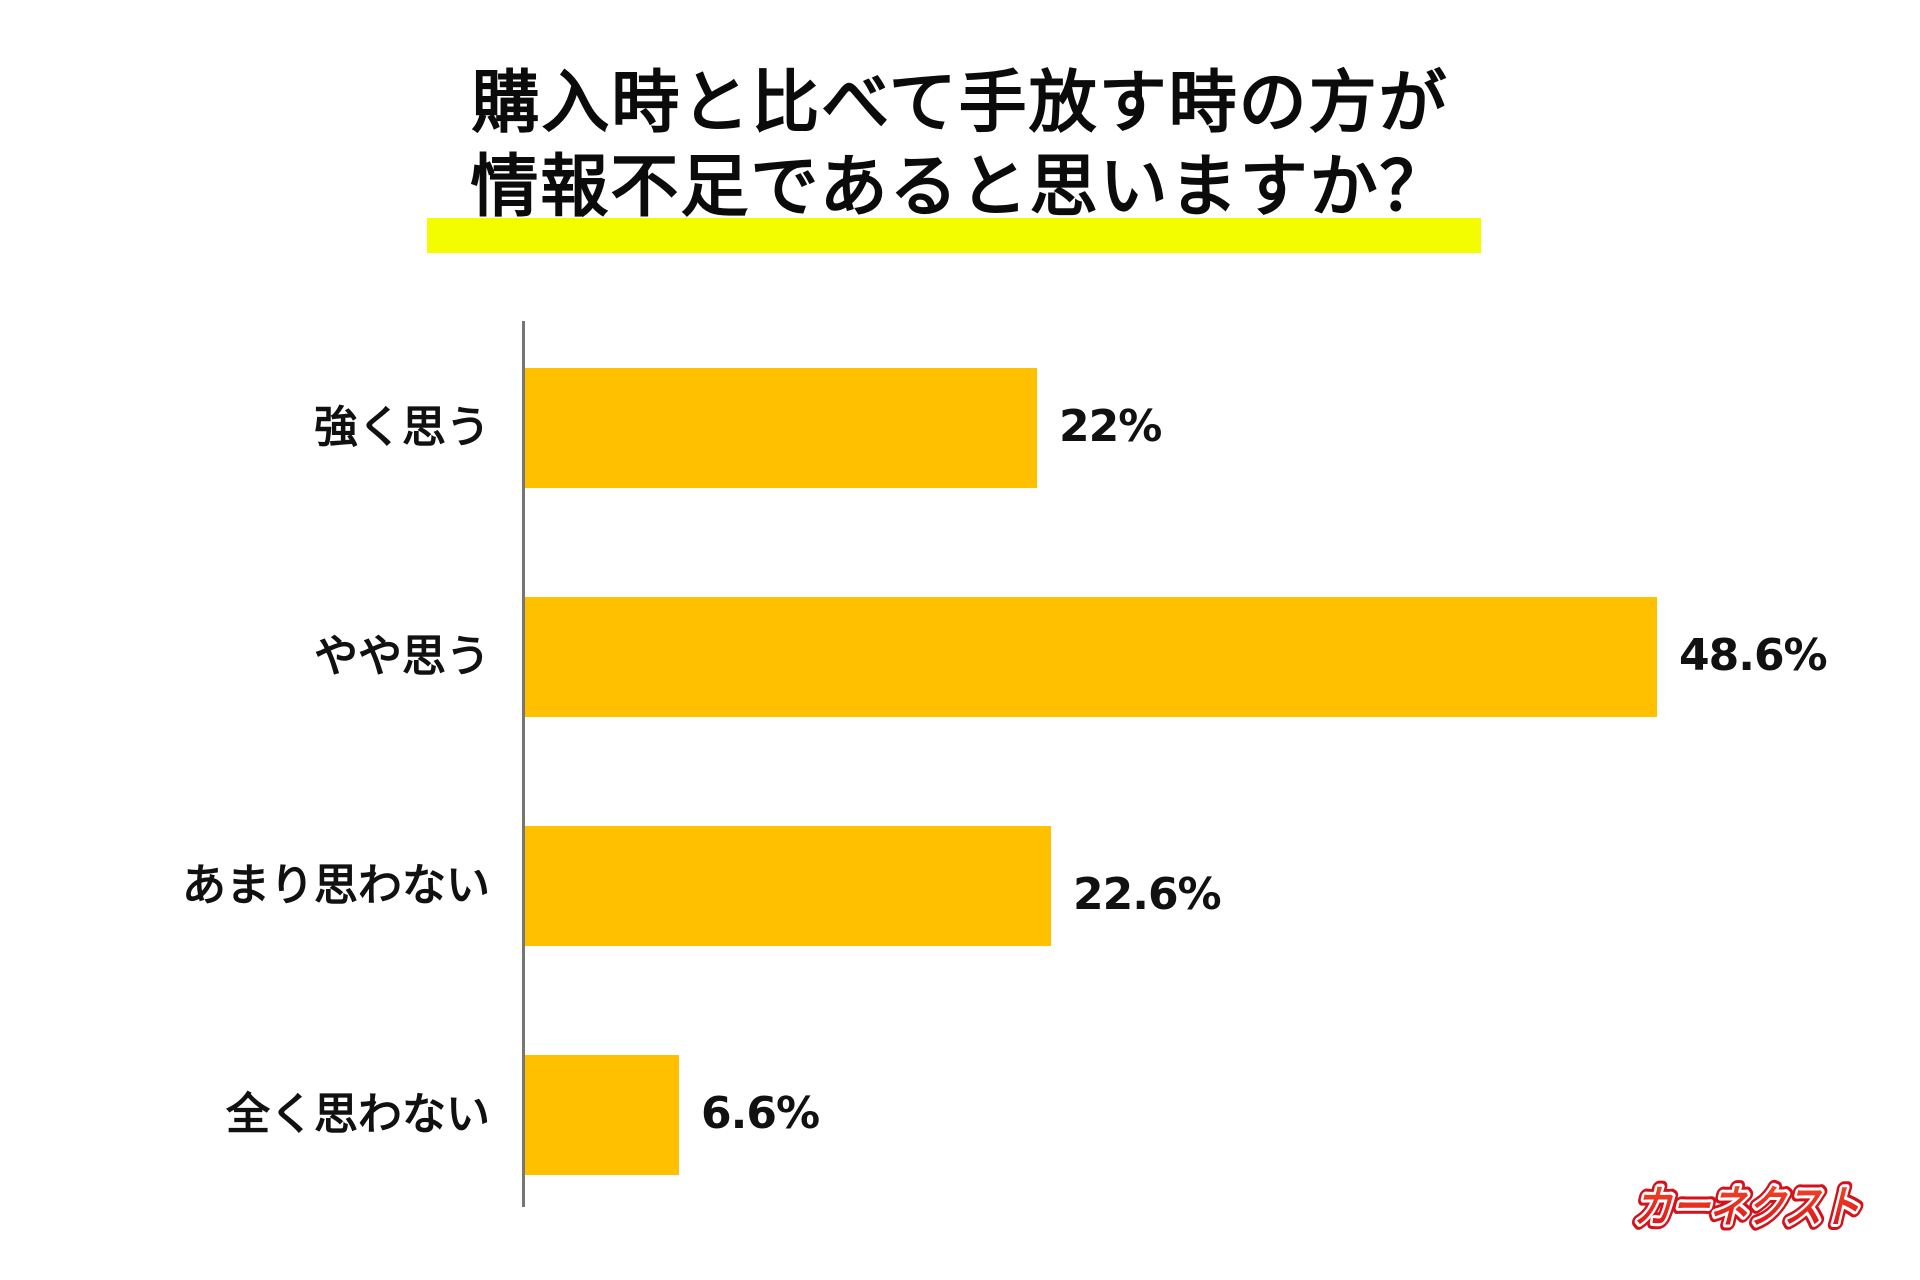 Image resolution: width=1920 pixels, height=1280 pixels. What do you see at coordinates (358, 1114) in the screenshot?
I see `category-label: 全く思わない` at bounding box center [358, 1114].